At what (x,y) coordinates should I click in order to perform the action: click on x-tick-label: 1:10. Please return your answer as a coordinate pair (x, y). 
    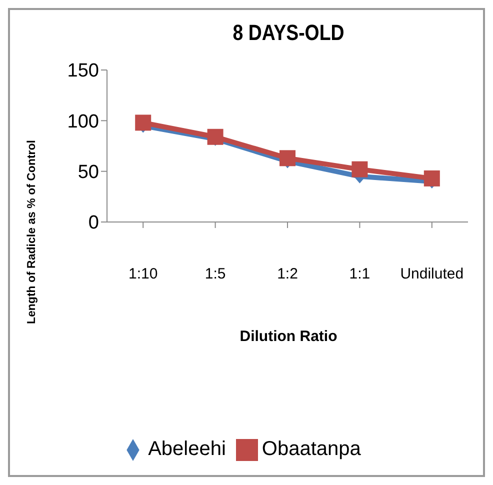
    Looking at the image, I should click on (143, 274).